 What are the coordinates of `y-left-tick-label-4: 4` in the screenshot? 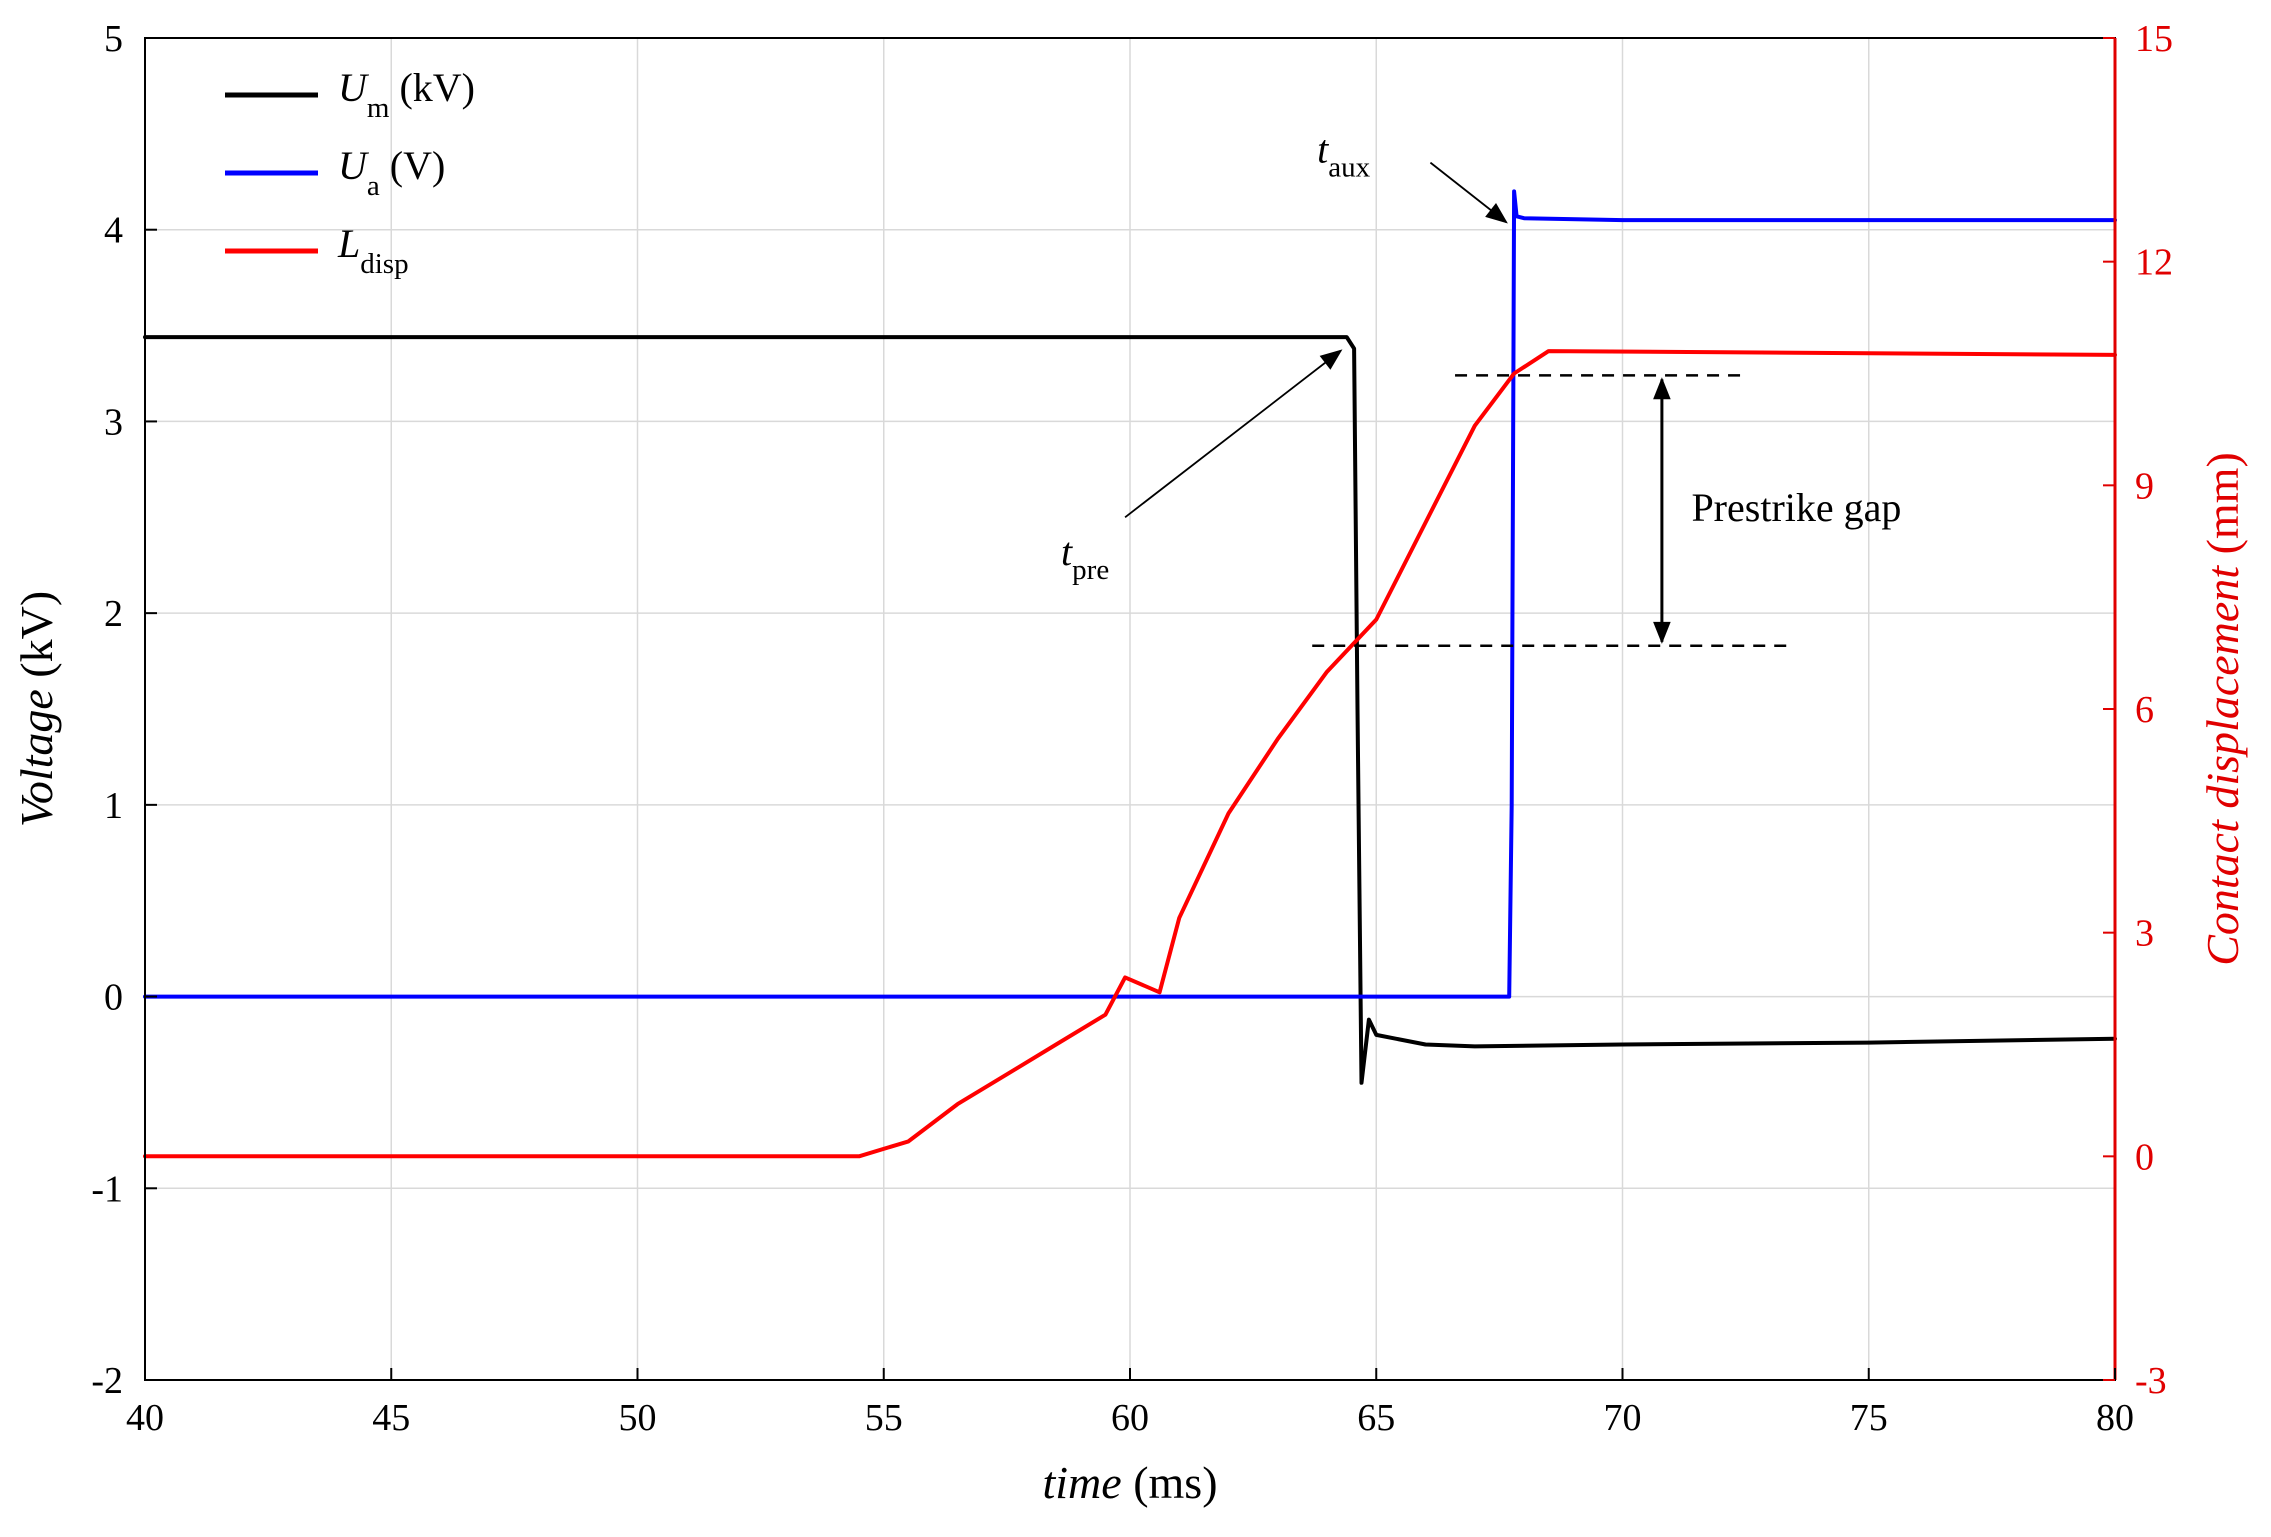 It's located at (113, 231).